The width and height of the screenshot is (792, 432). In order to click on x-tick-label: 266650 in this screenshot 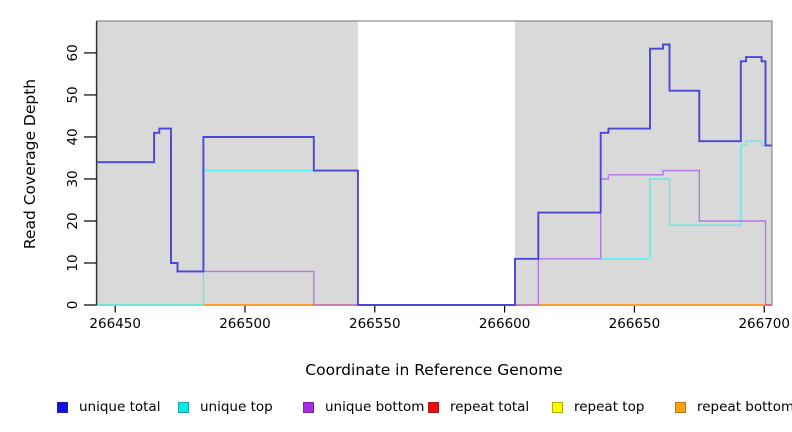, I will do `click(635, 324)`.